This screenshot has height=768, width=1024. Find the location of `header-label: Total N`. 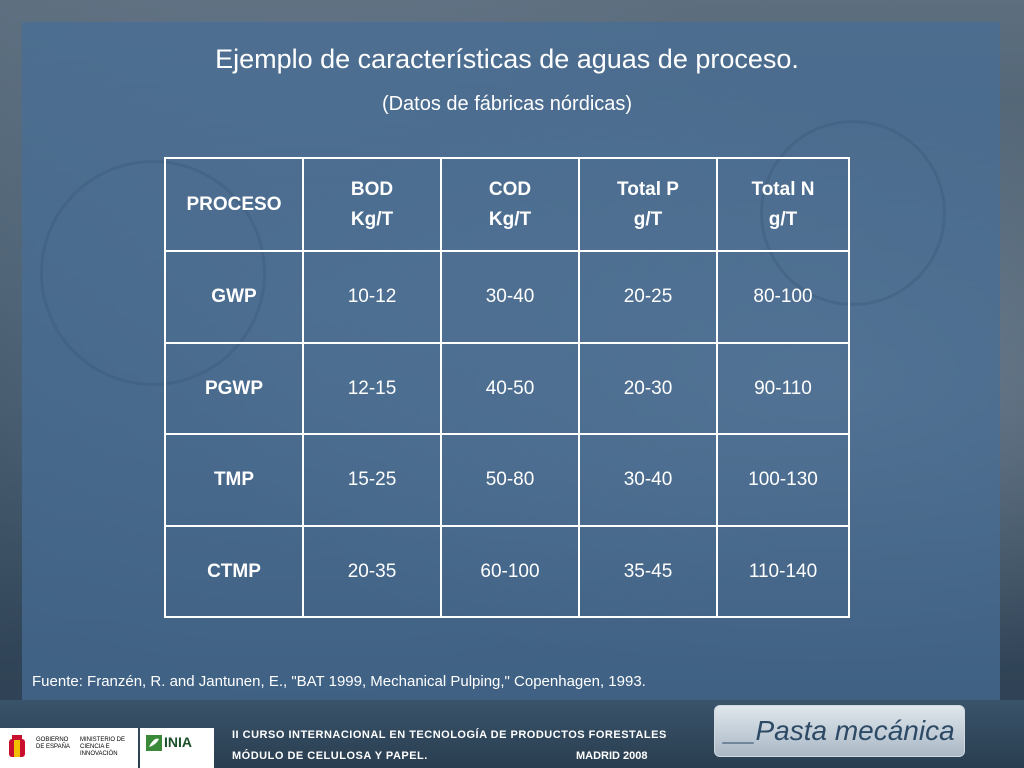

header-label: Total N is located at coordinates (783, 190).